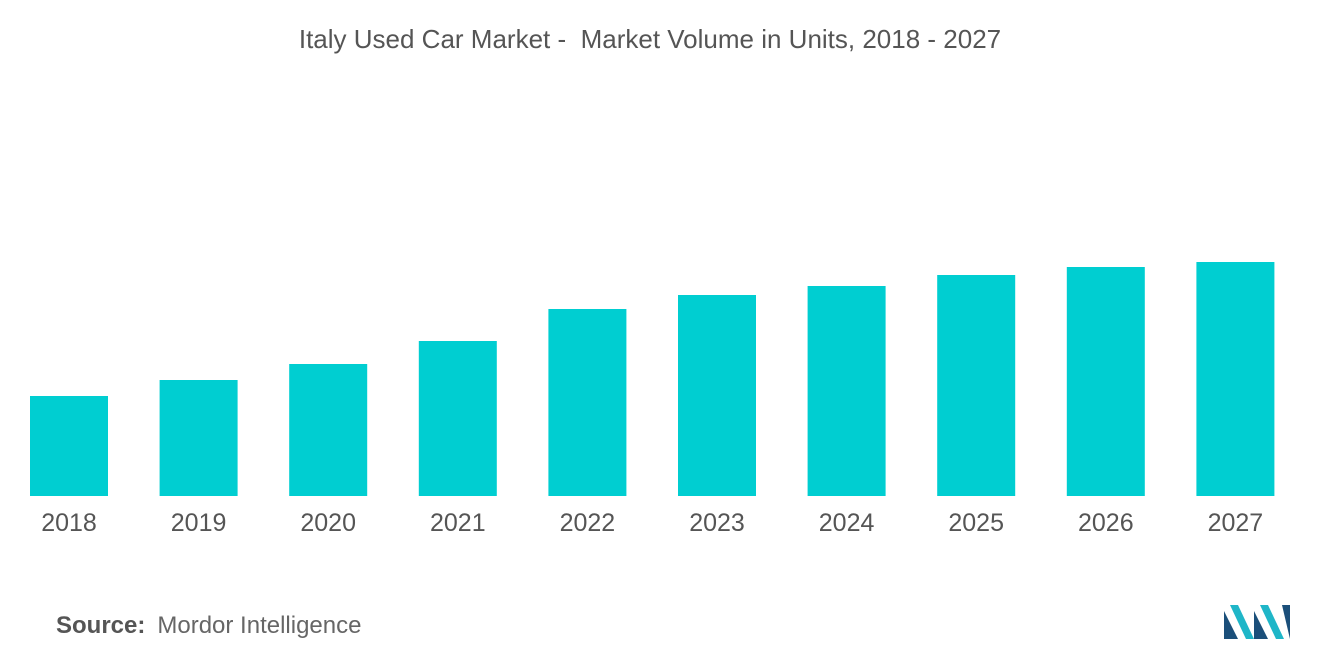  Describe the element at coordinates (69, 523) in the screenshot. I see `x-tick-label-2018: 2018` at that location.